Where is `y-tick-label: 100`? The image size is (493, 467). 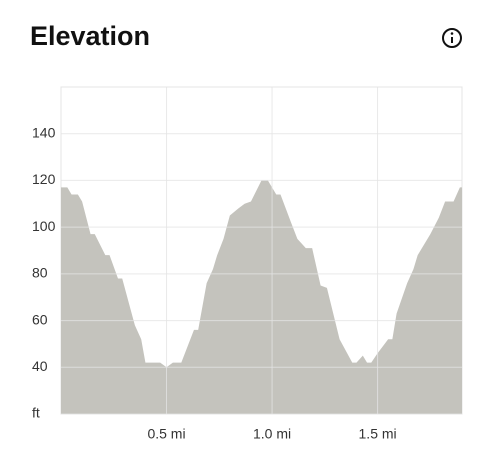 y-tick-label: 100 is located at coordinates (44, 226).